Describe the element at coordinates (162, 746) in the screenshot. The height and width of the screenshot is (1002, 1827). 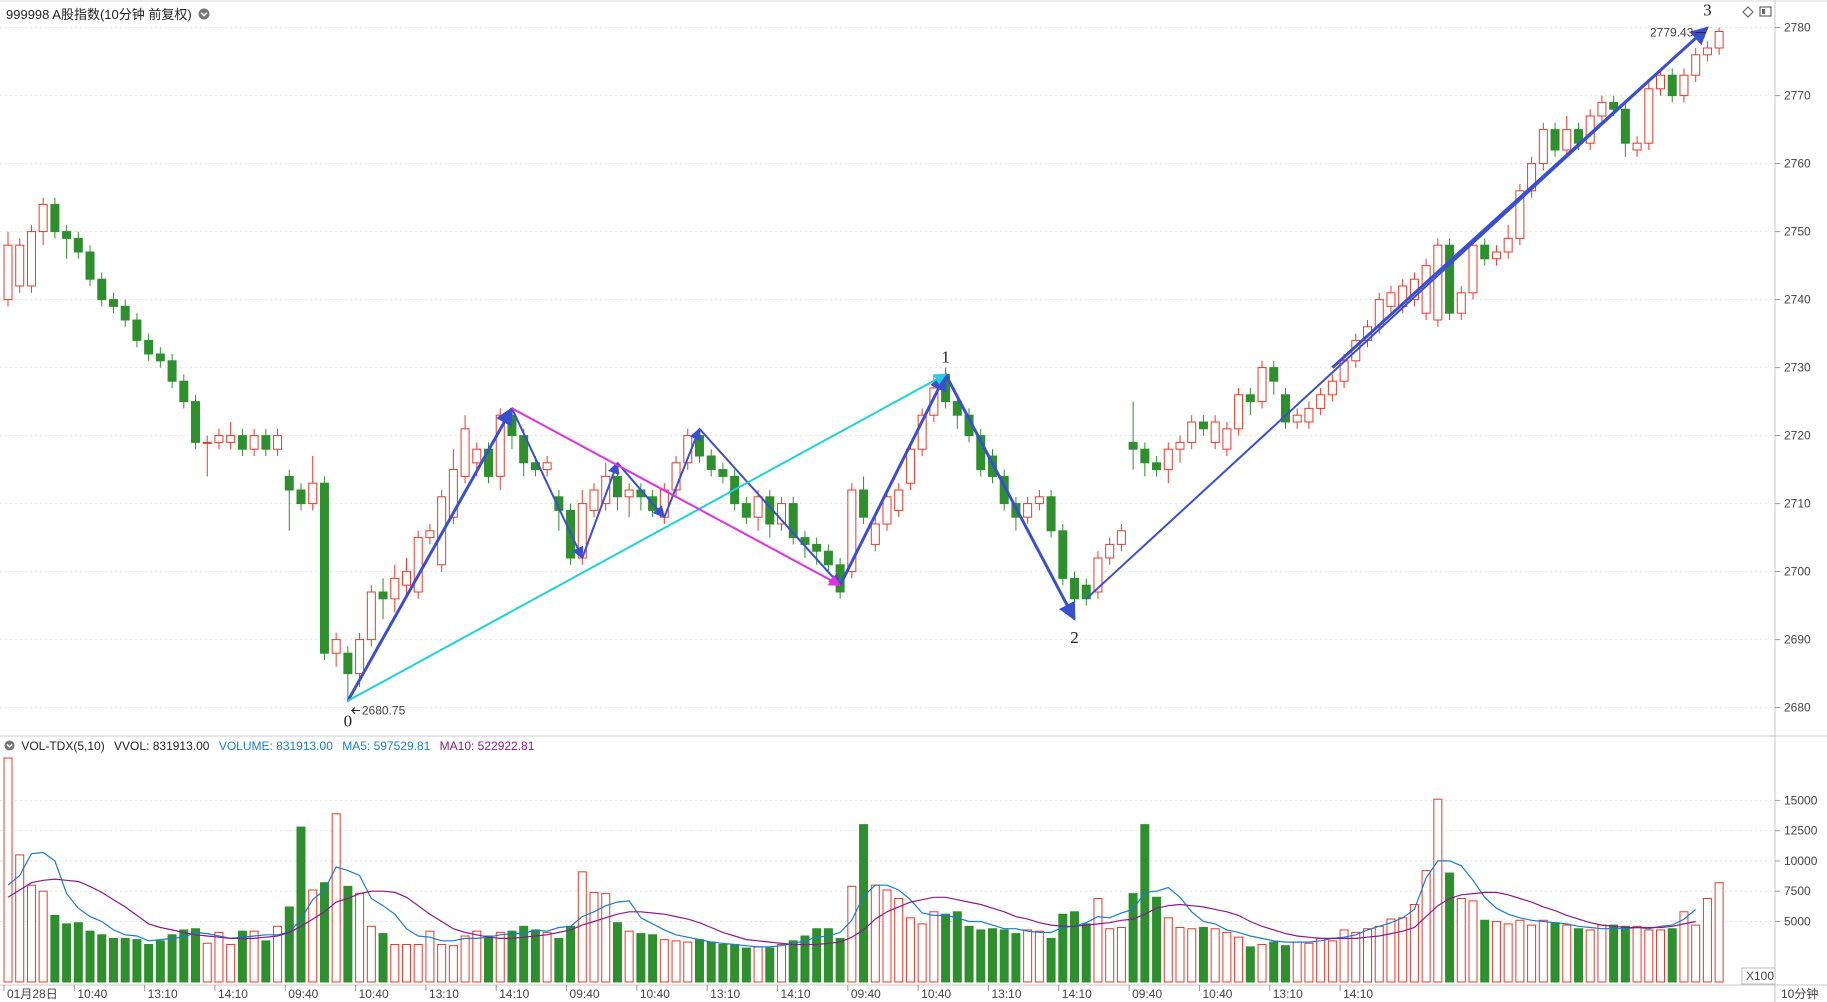
I see `vvol-value: VVOL: 831913.00` at that location.